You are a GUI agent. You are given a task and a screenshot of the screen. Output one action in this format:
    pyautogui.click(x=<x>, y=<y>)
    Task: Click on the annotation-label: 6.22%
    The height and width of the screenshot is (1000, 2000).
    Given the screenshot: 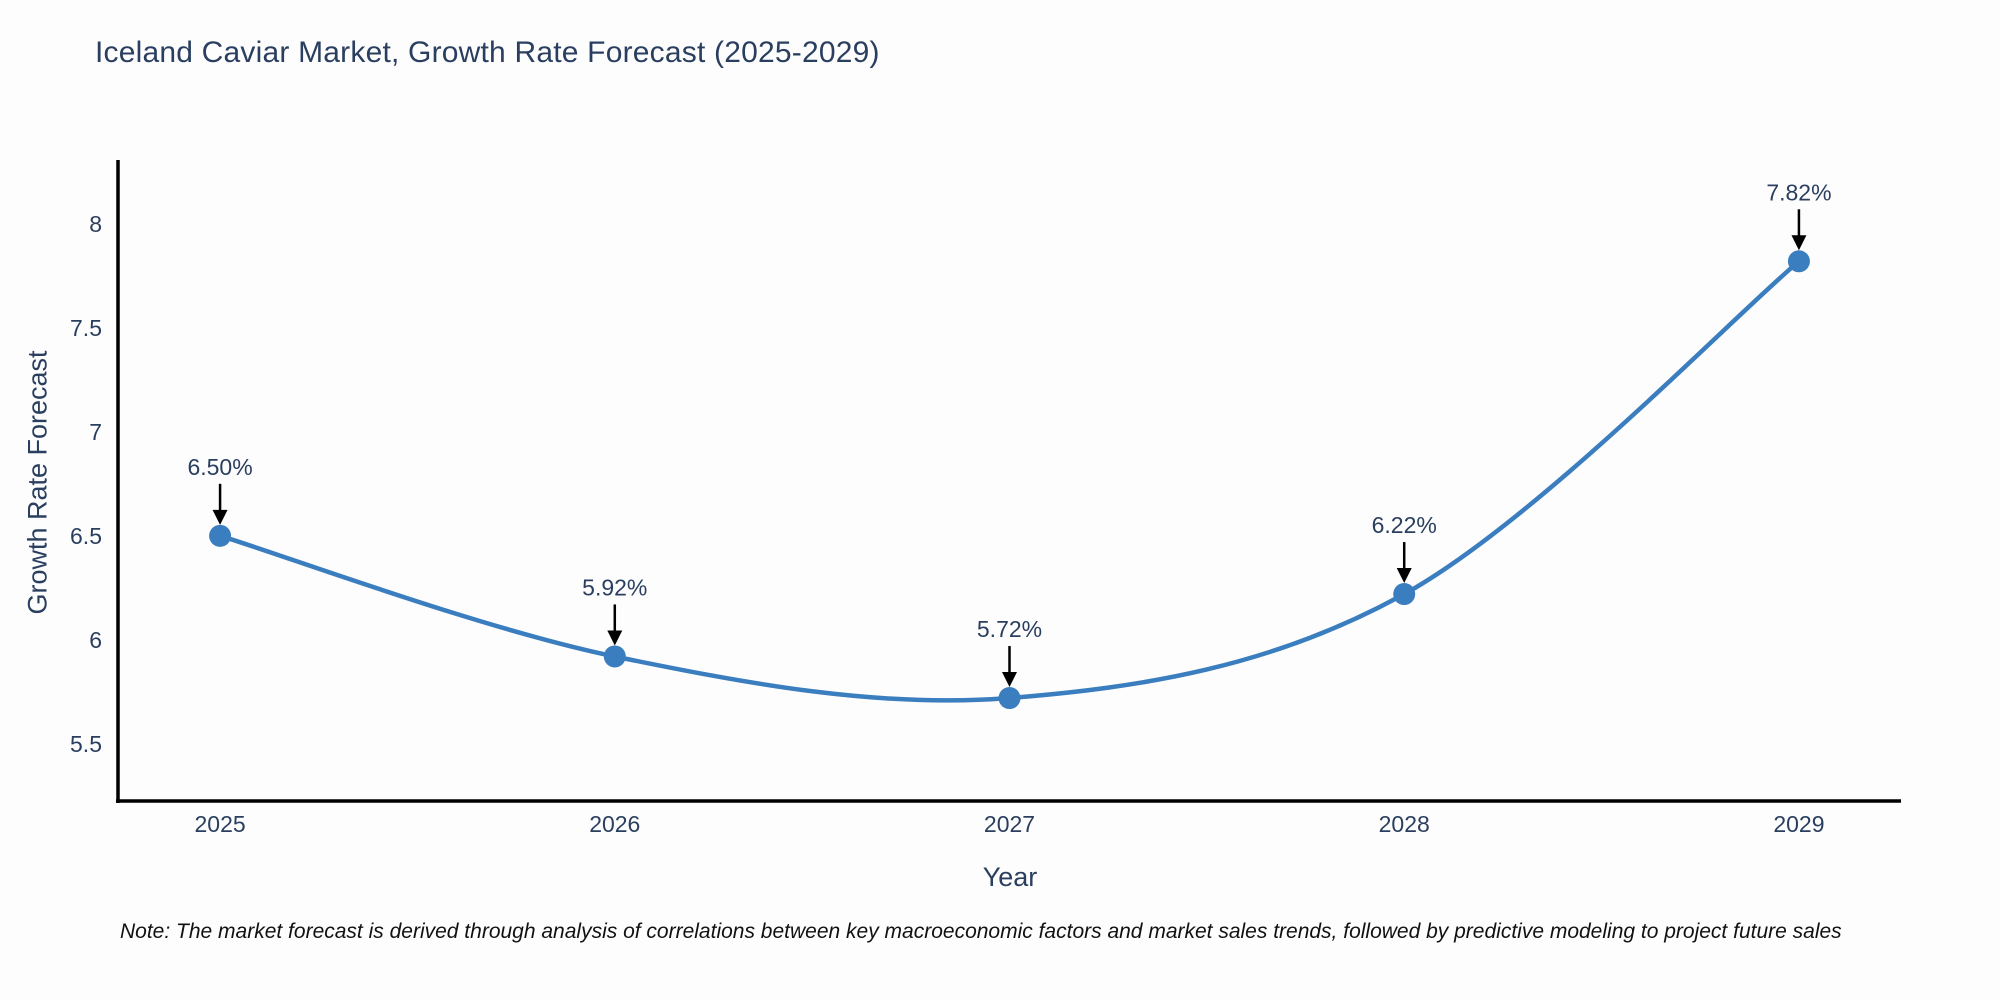 What is the action you would take?
    pyautogui.click(x=1404, y=525)
    